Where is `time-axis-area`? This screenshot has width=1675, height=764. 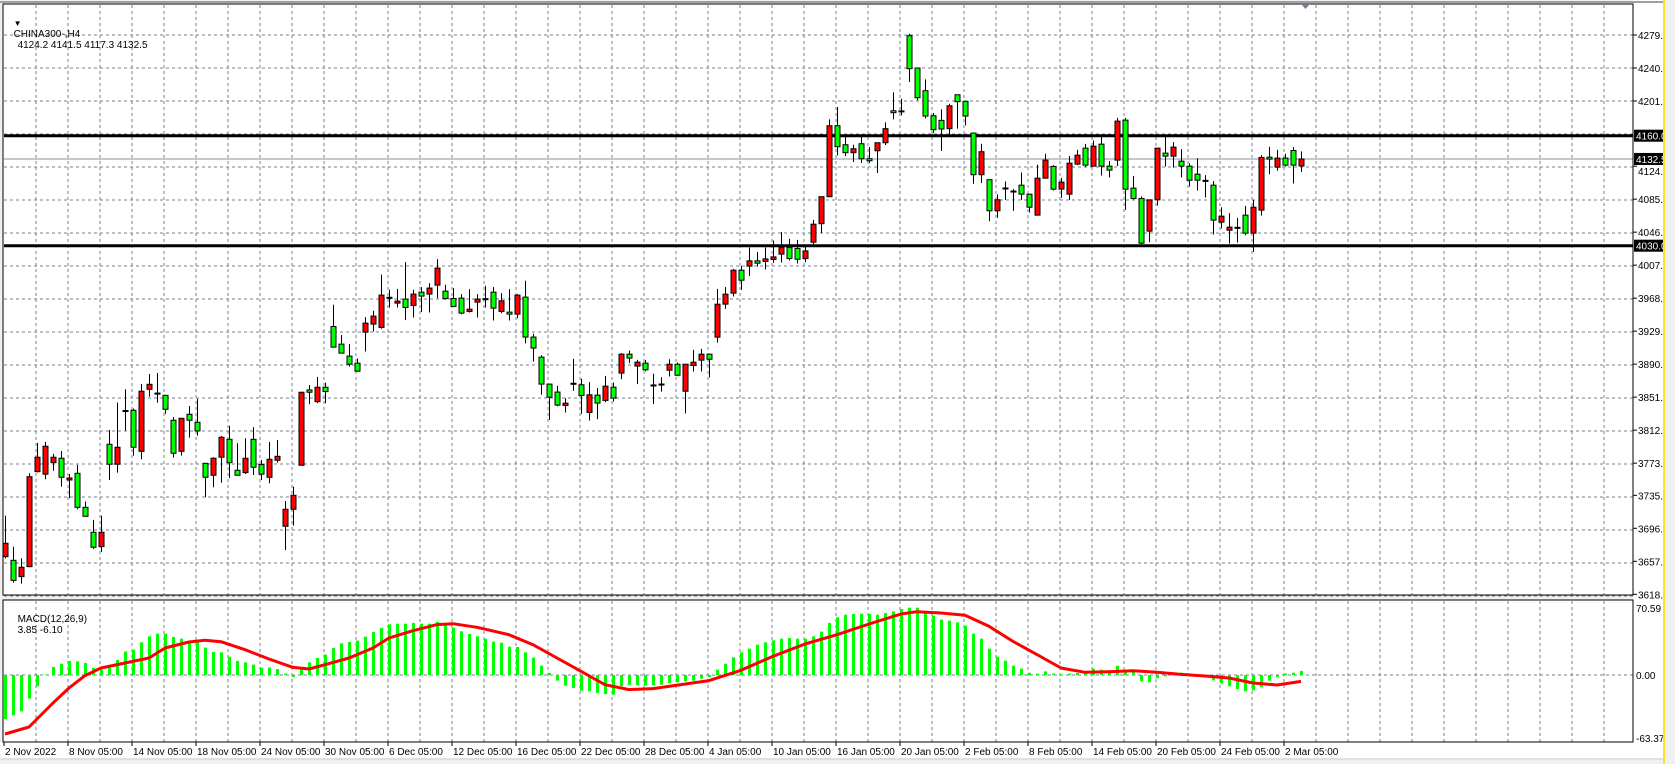
time-axis-area is located at coordinates (831, 750).